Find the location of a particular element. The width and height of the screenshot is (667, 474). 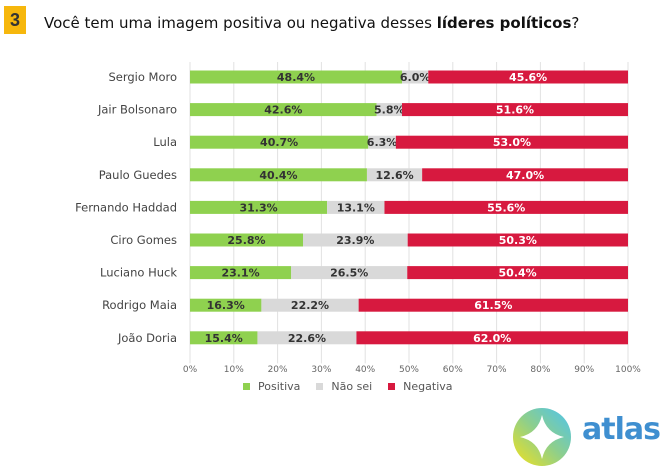

legend-label: Positiva is located at coordinates (279, 386).